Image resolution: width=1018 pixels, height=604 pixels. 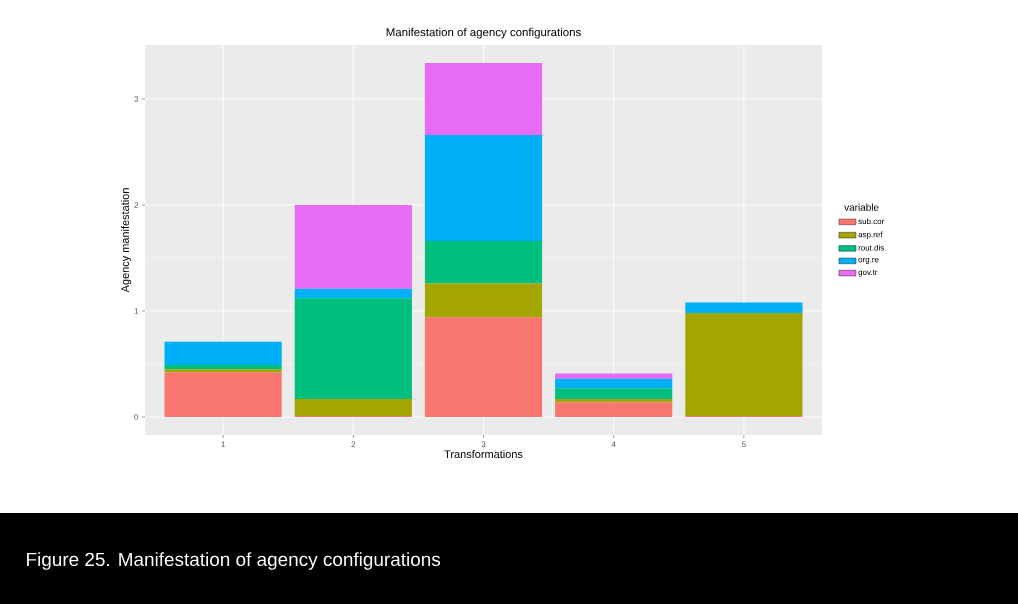 I want to click on y-axis-title: Agency manifestation, so click(x=126, y=240).